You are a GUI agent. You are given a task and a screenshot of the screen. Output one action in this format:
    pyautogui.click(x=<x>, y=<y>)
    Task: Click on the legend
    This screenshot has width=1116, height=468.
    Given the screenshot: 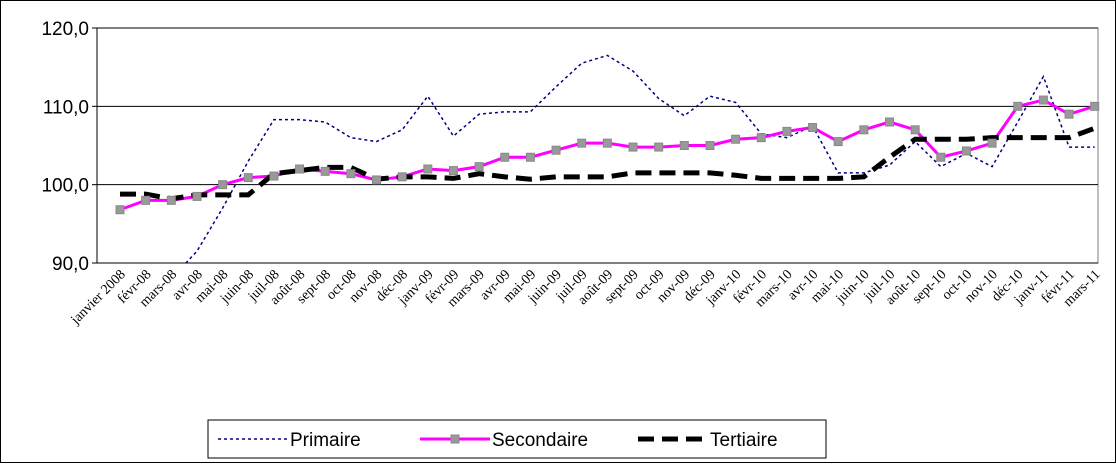 What is the action you would take?
    pyautogui.click(x=517, y=439)
    